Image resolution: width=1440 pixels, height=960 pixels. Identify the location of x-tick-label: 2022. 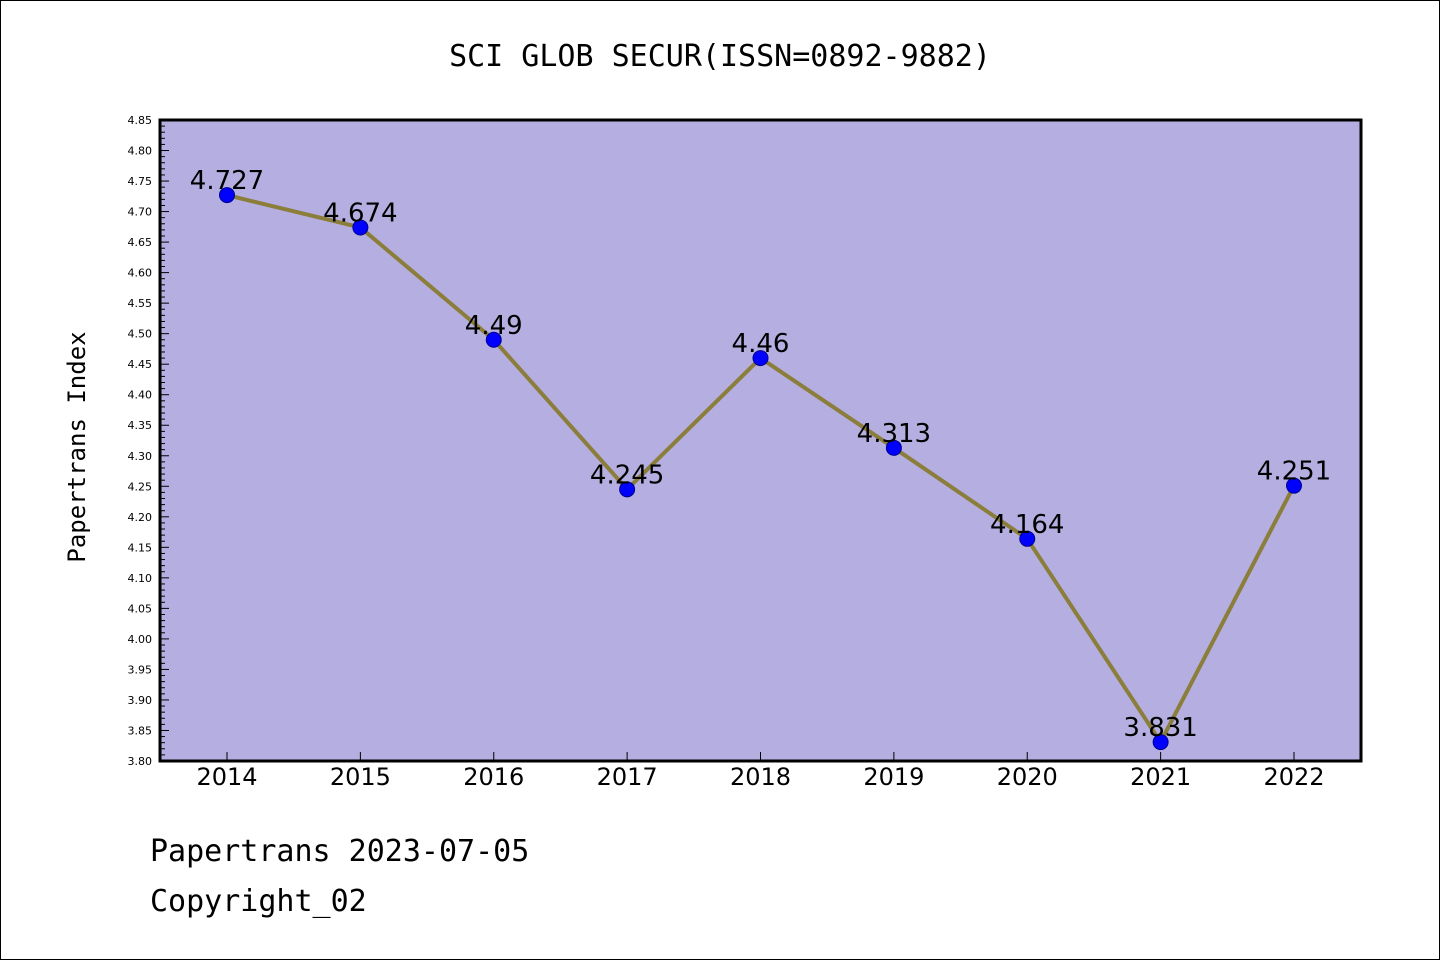
(1293, 777).